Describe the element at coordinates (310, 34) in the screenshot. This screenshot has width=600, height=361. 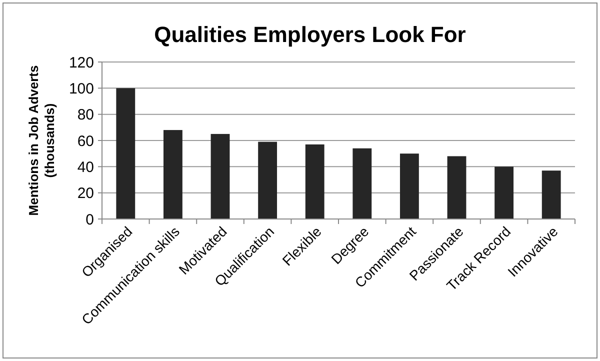
I see `chart-title: Qualities Employers Look For` at that location.